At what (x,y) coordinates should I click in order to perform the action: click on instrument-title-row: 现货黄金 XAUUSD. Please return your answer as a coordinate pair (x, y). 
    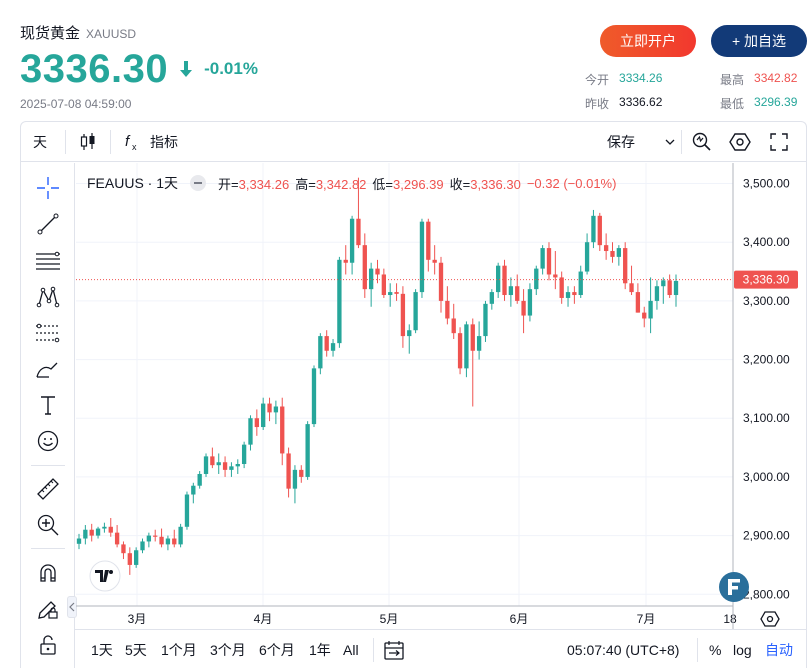
    Looking at the image, I should click on (78, 32).